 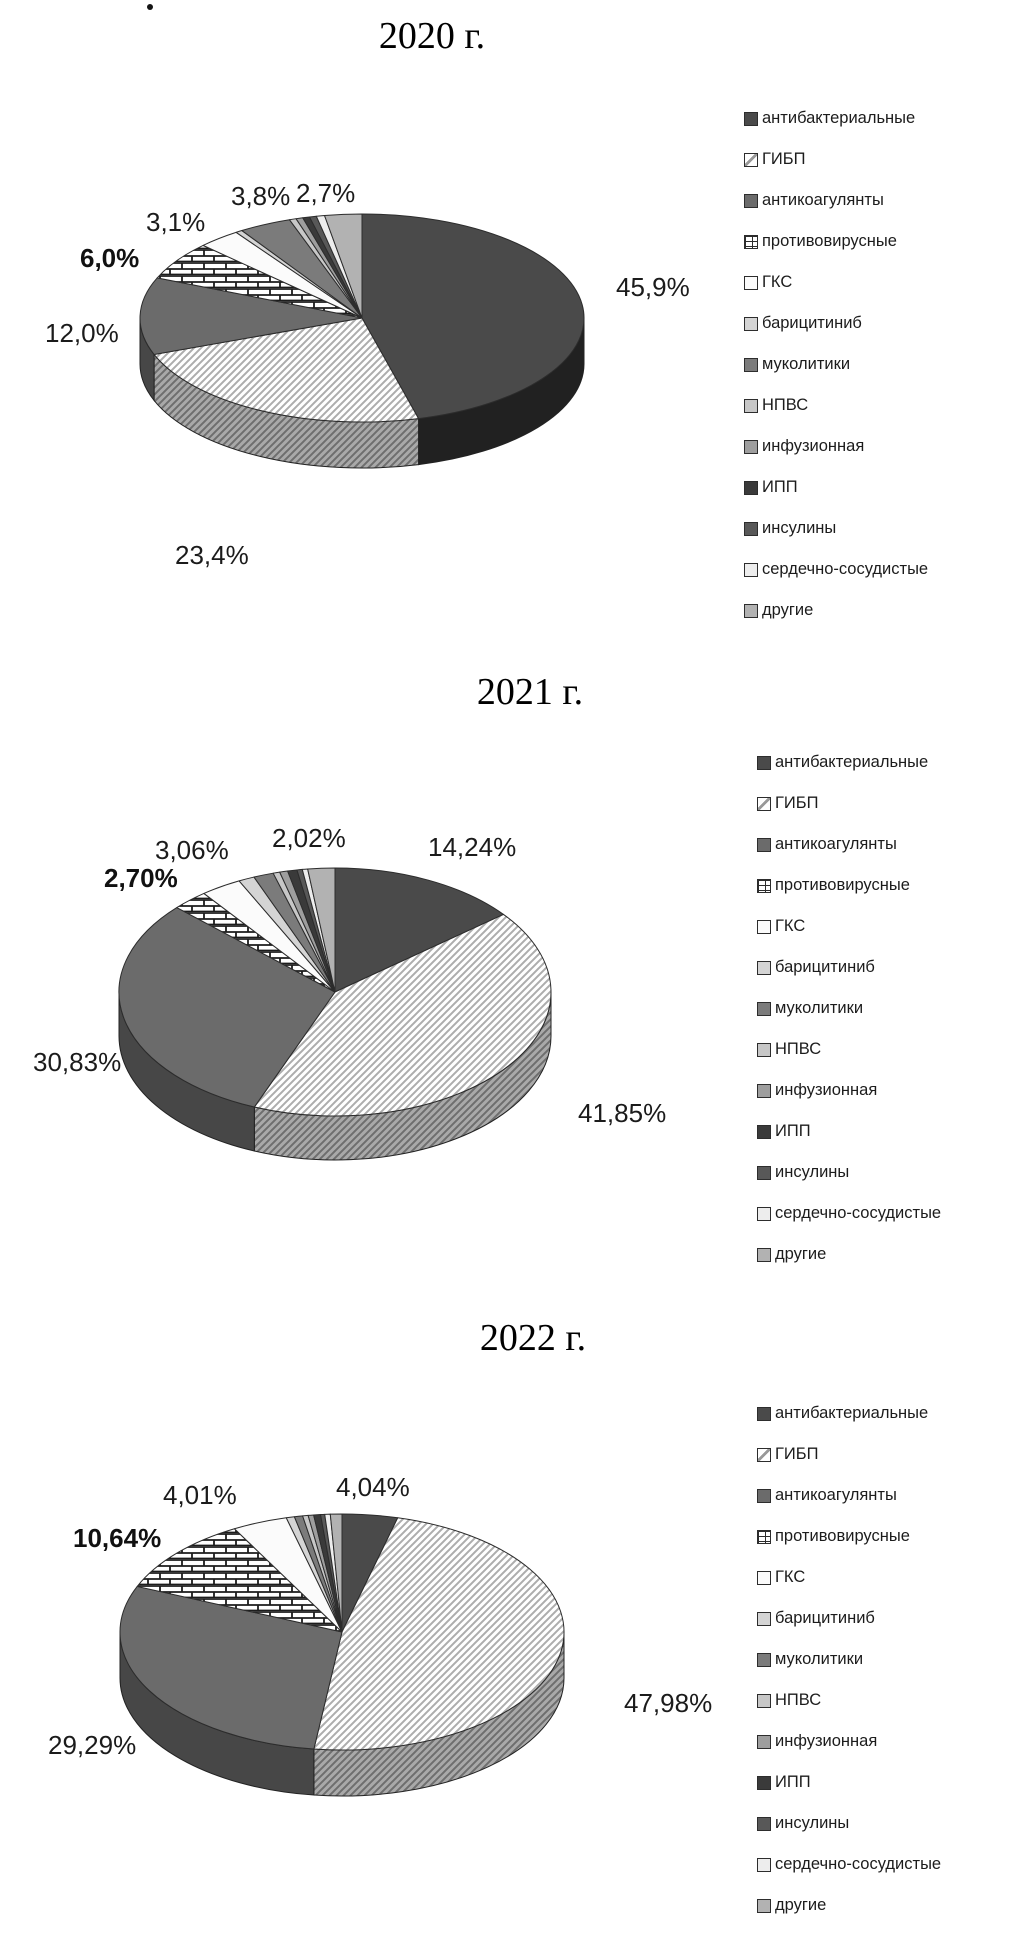 I want to click on chart-title-2022: 2022 г., so click(x=533, y=1338).